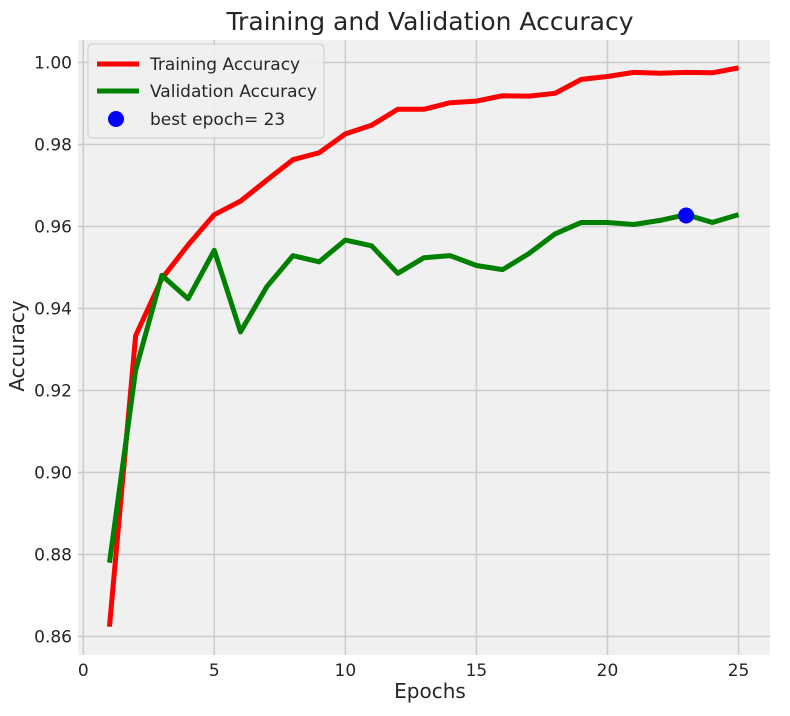 The image size is (790, 716). I want to click on x-tick-label: 20, so click(608, 671).